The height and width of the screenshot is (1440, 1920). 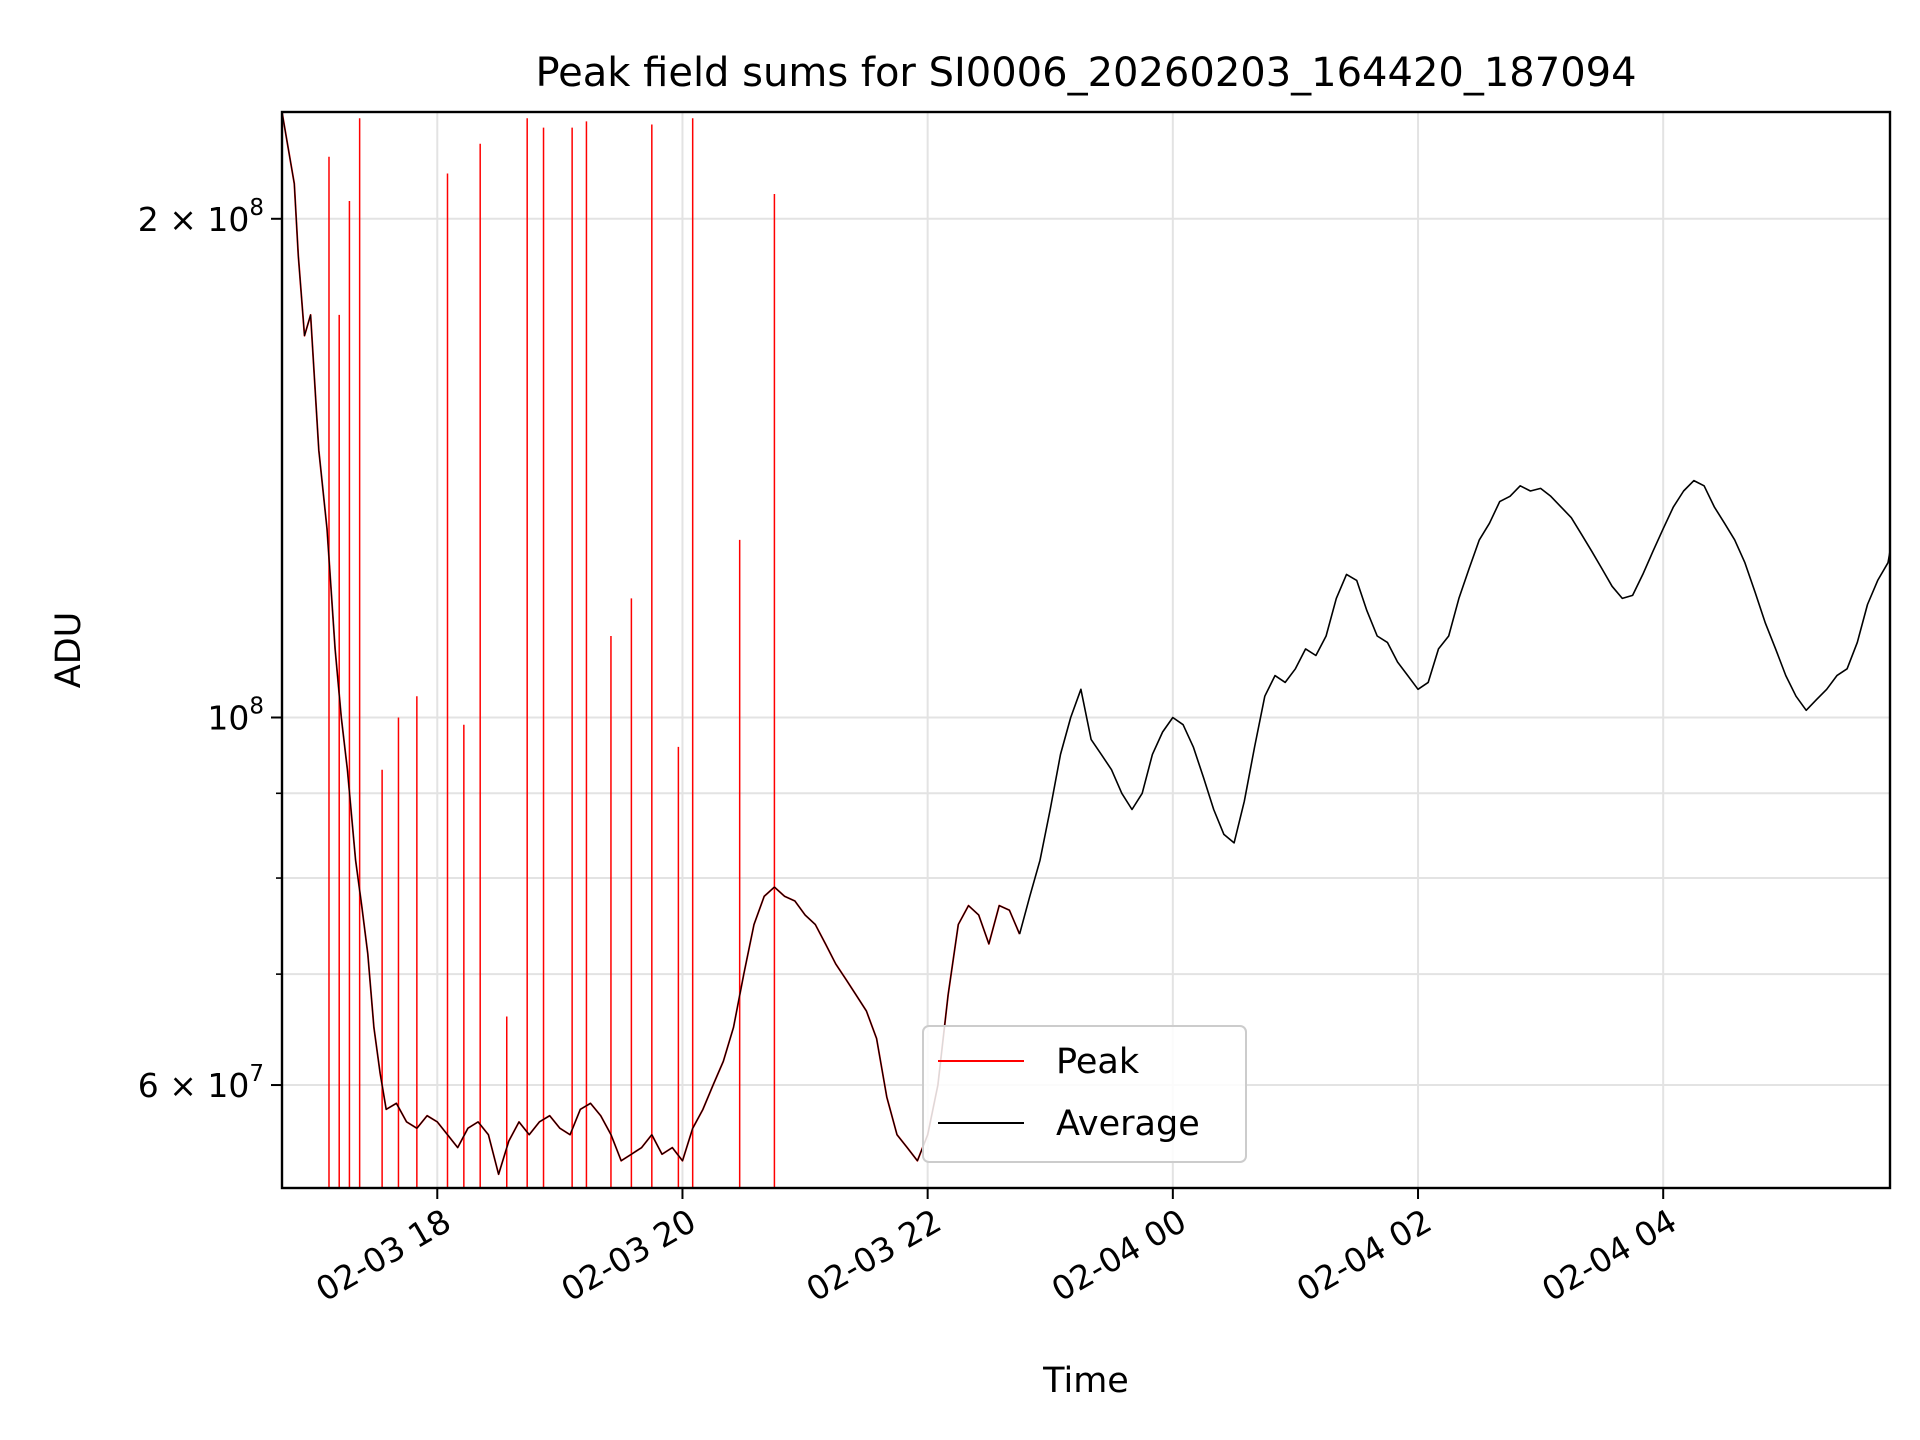 What do you see at coordinates (210, 650) in the screenshot?
I see `y-axis-ticks: 2 × 108 108 6 × 107` at bounding box center [210, 650].